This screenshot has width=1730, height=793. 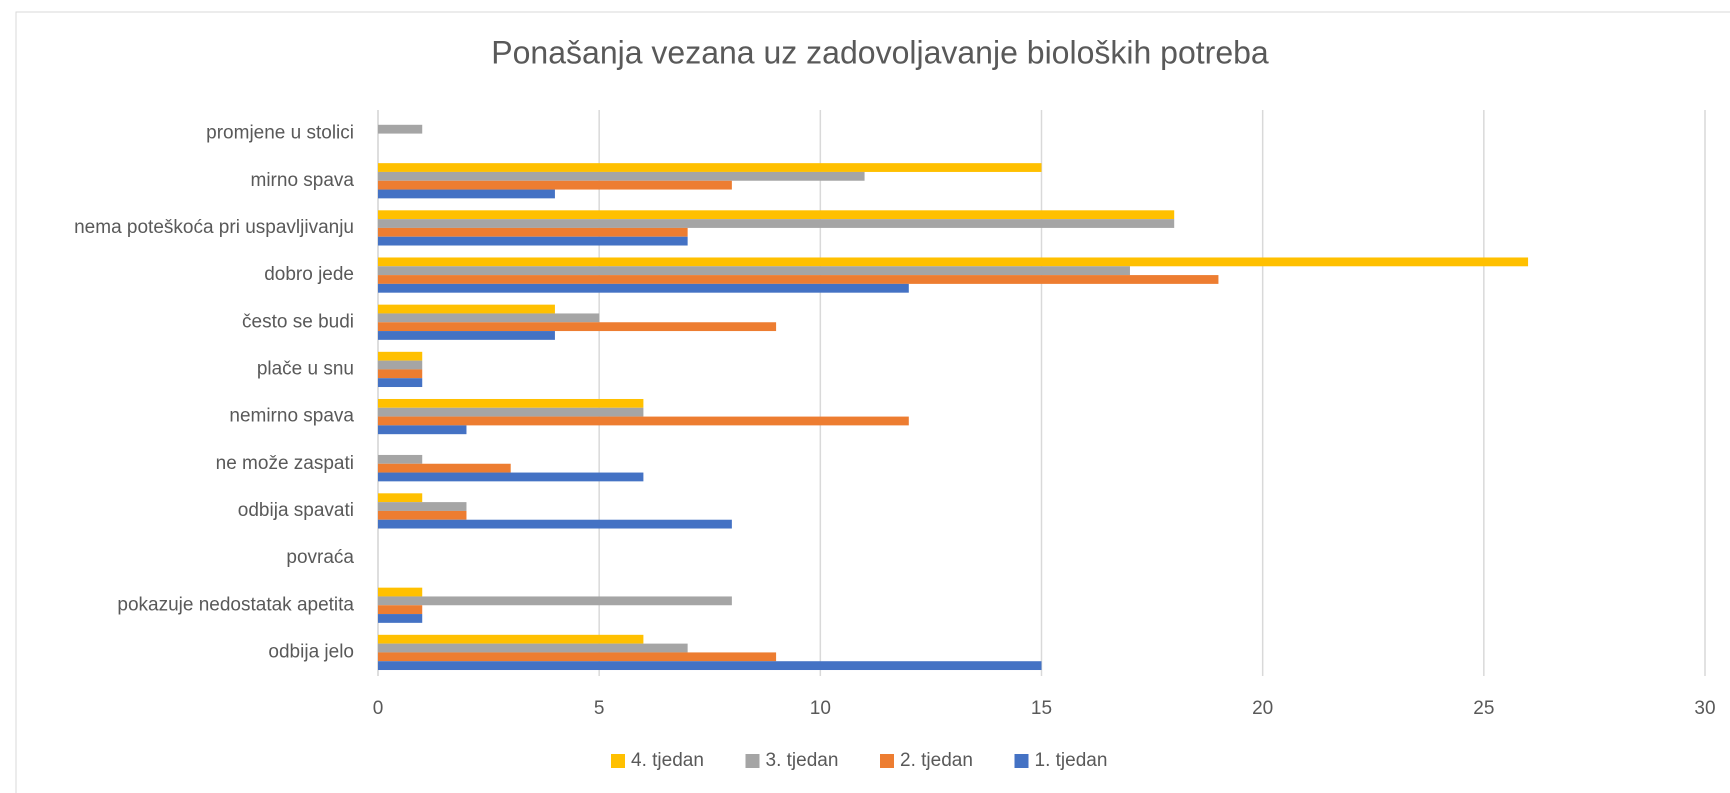 What do you see at coordinates (936, 760) in the screenshot?
I see `legend-label: 2. tjedan` at bounding box center [936, 760].